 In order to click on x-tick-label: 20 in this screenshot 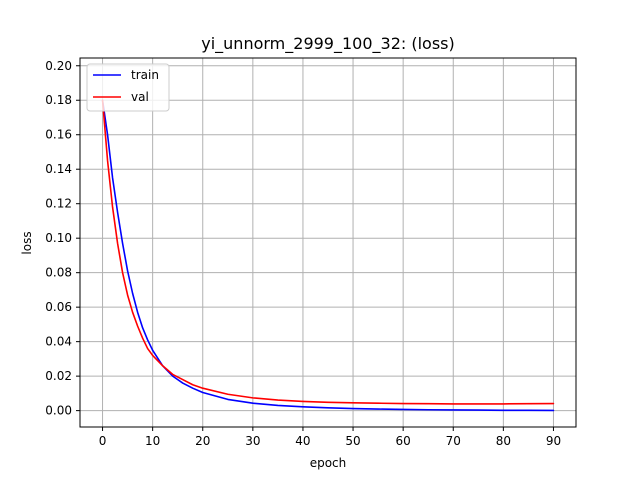, I will do `click(202, 441)`.